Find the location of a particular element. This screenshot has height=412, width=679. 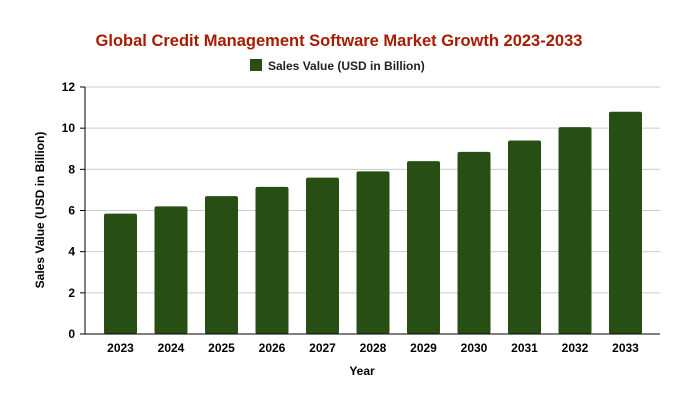

bar-2026 is located at coordinates (272, 260).